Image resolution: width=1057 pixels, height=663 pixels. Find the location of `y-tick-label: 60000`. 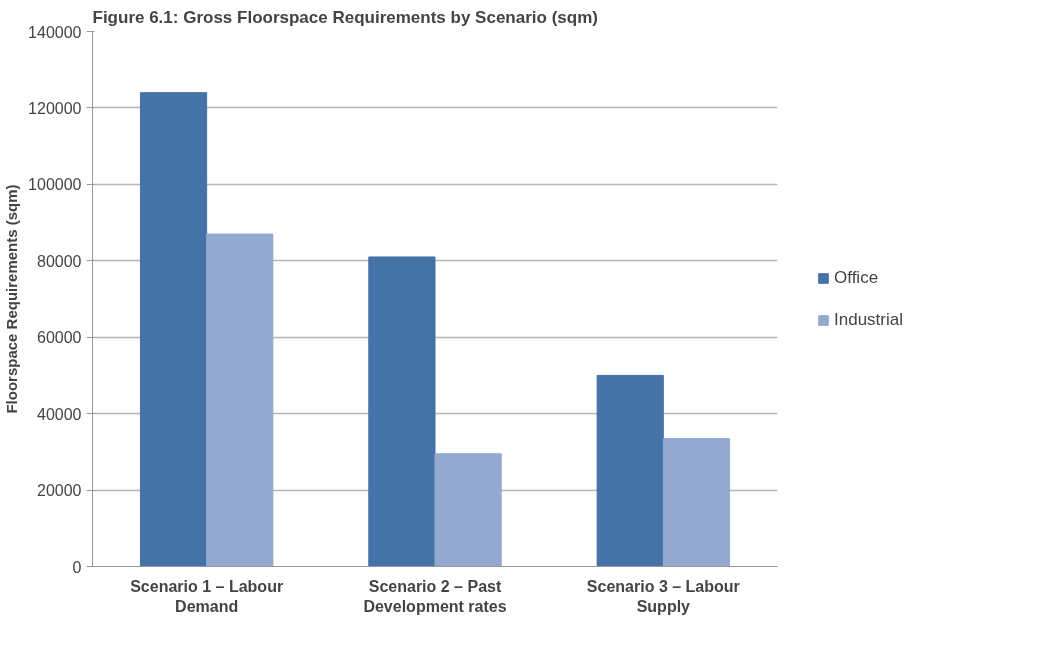

y-tick-label: 60000 is located at coordinates (59, 338).